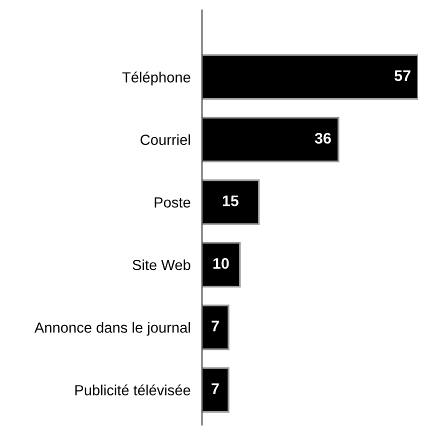  What do you see at coordinates (322, 138) in the screenshot?
I see `data-label: 36` at bounding box center [322, 138].